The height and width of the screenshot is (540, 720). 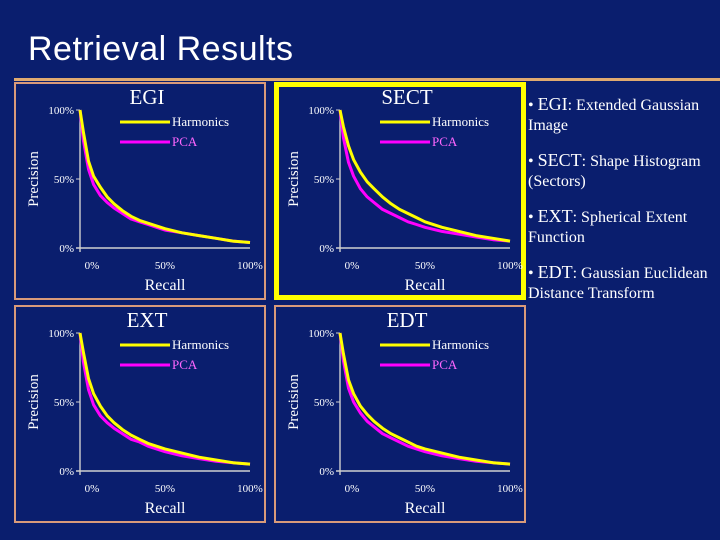 I want to click on note-egi: • EGI: Extended Gaussian Image, so click(x=614, y=114).